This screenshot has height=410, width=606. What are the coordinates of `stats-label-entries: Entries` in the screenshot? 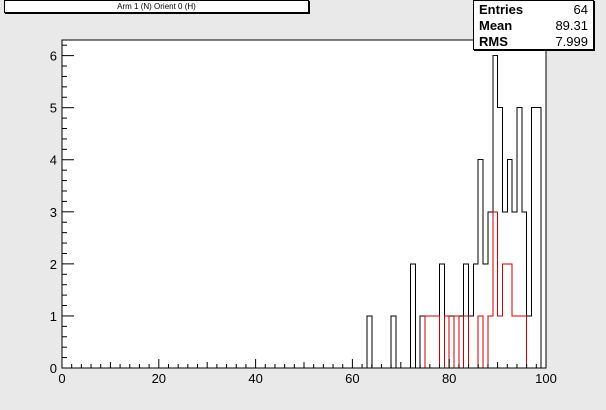 It's located at (501, 9).